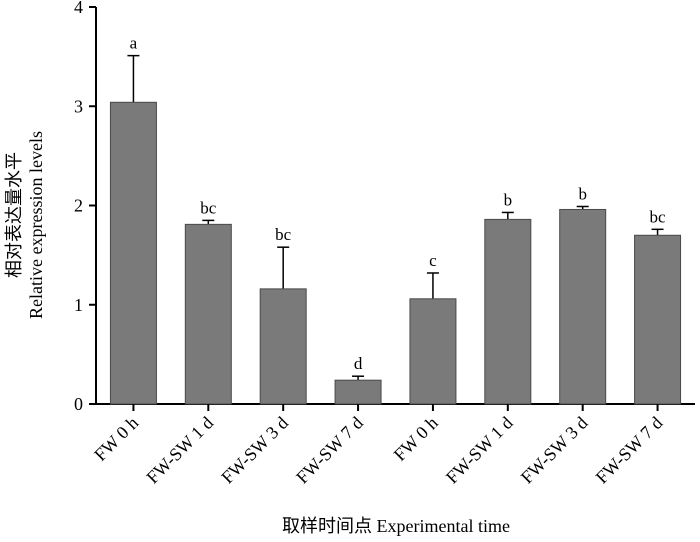 The width and height of the screenshot is (700, 542). What do you see at coordinates (14, 215) in the screenshot?
I see `y-axis-title-cn: 相对表达量水平` at bounding box center [14, 215].